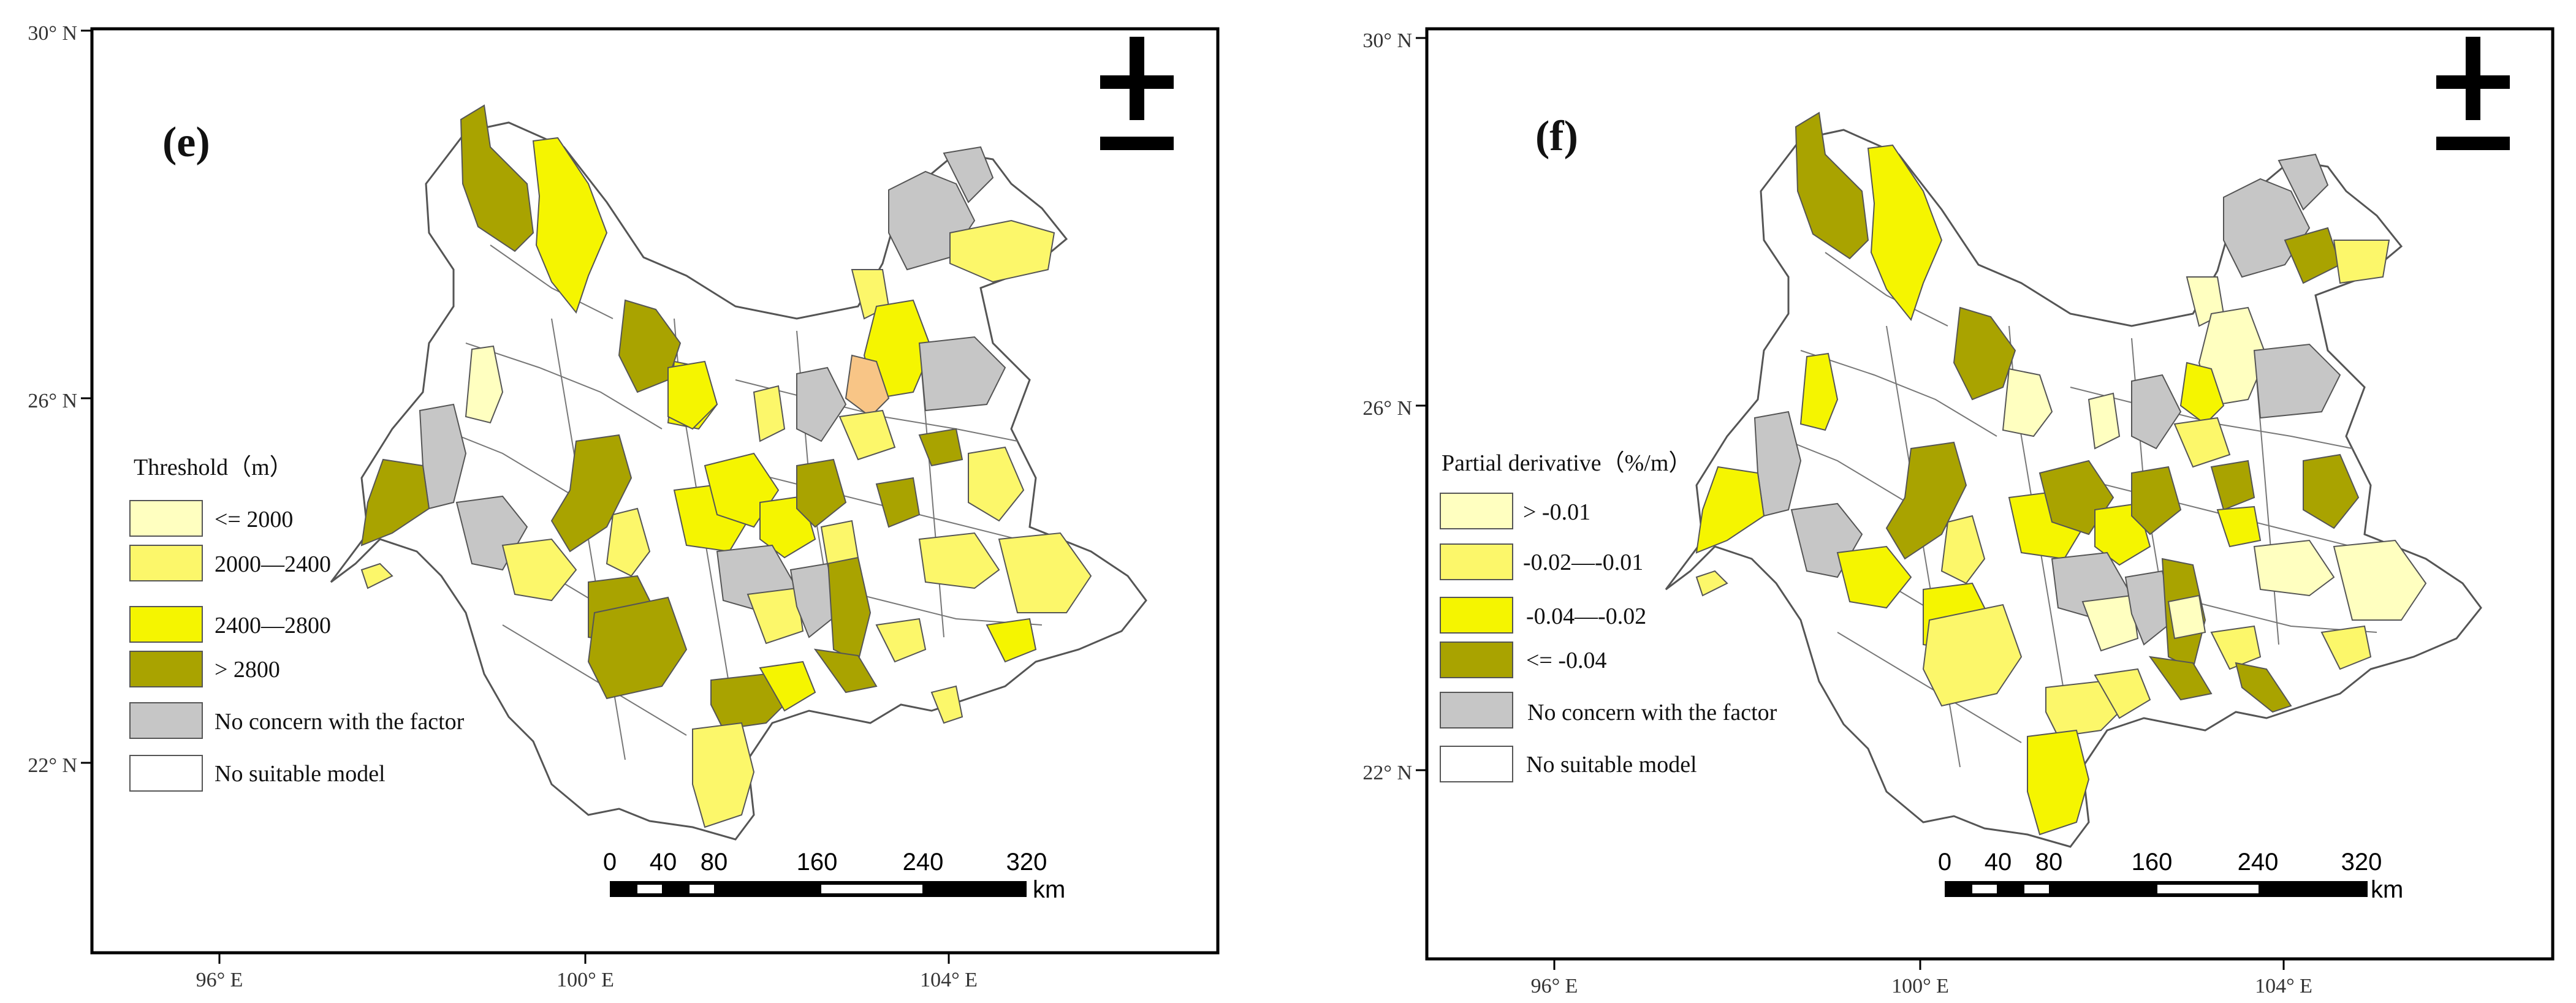 The image size is (2576, 1003). What do you see at coordinates (1387, 40) in the screenshot?
I see `lat-label-30-f: 30° N` at bounding box center [1387, 40].